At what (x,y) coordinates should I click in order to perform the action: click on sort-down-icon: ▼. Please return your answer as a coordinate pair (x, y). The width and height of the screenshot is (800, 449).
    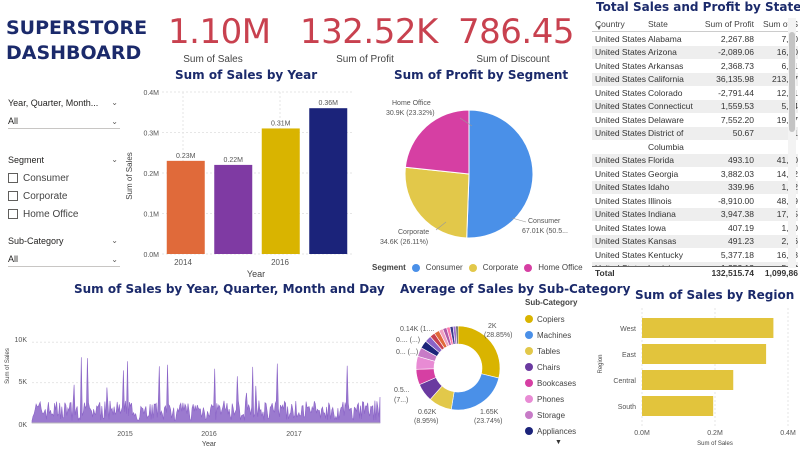
    Looking at the image, I should click on (599, 29).